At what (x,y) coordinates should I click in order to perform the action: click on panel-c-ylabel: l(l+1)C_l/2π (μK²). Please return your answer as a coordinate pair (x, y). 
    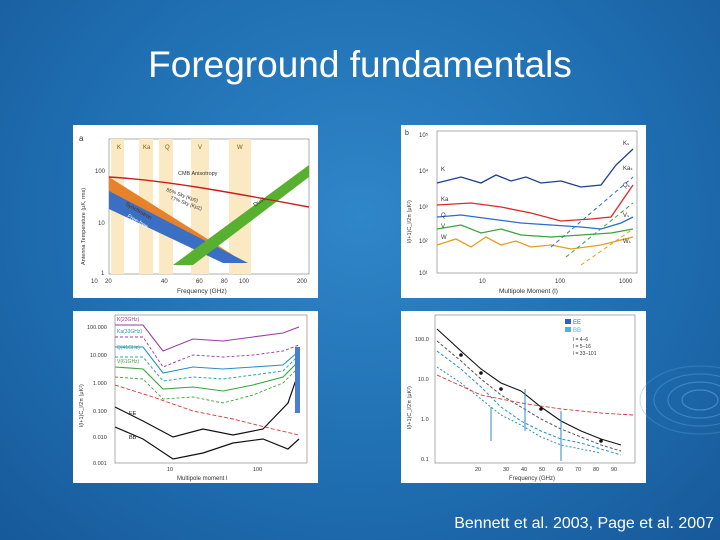
    Looking at the image, I should click on (82, 405).